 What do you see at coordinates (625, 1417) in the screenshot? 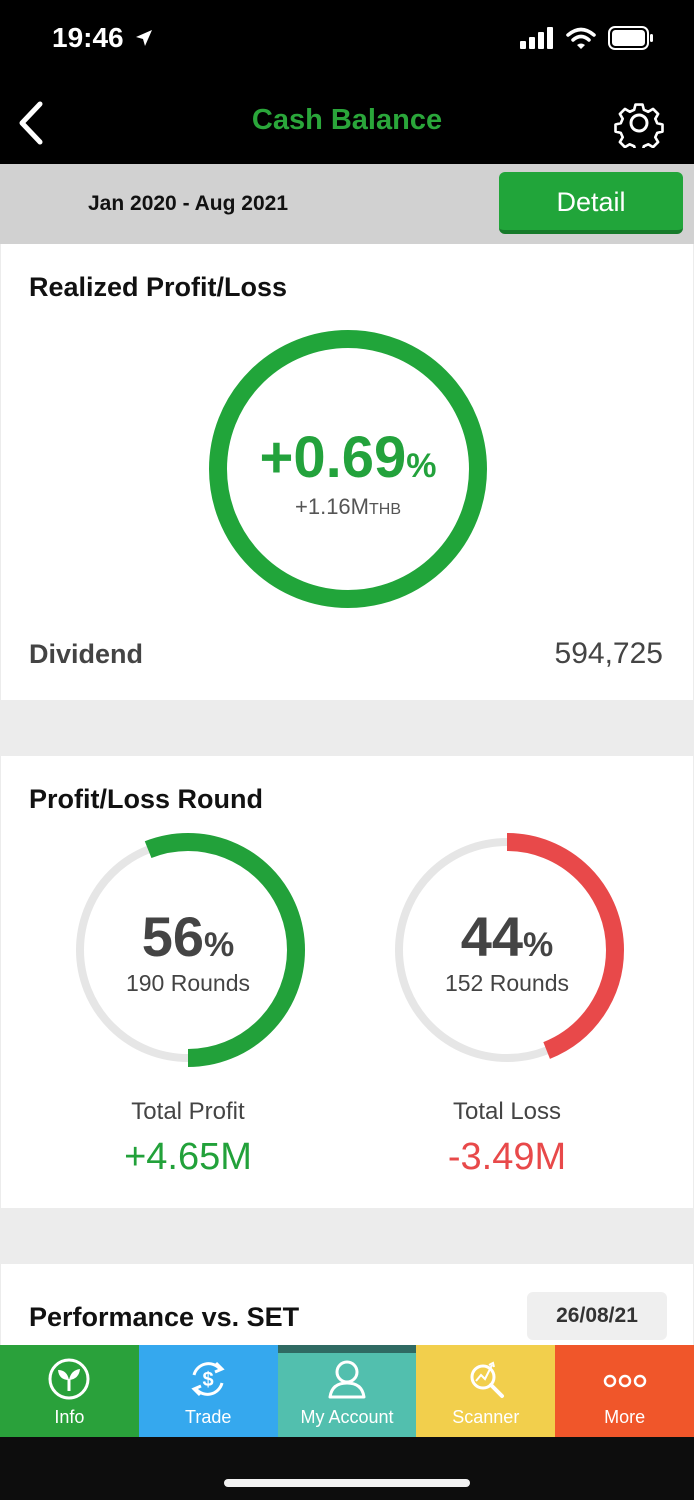
I see `tab-more-label: More` at bounding box center [625, 1417].